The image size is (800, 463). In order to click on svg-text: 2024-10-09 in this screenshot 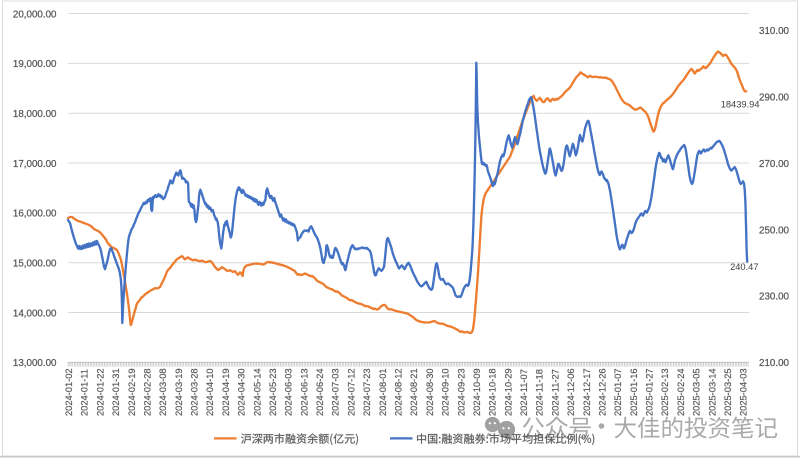, I will do `click(477, 392)`.